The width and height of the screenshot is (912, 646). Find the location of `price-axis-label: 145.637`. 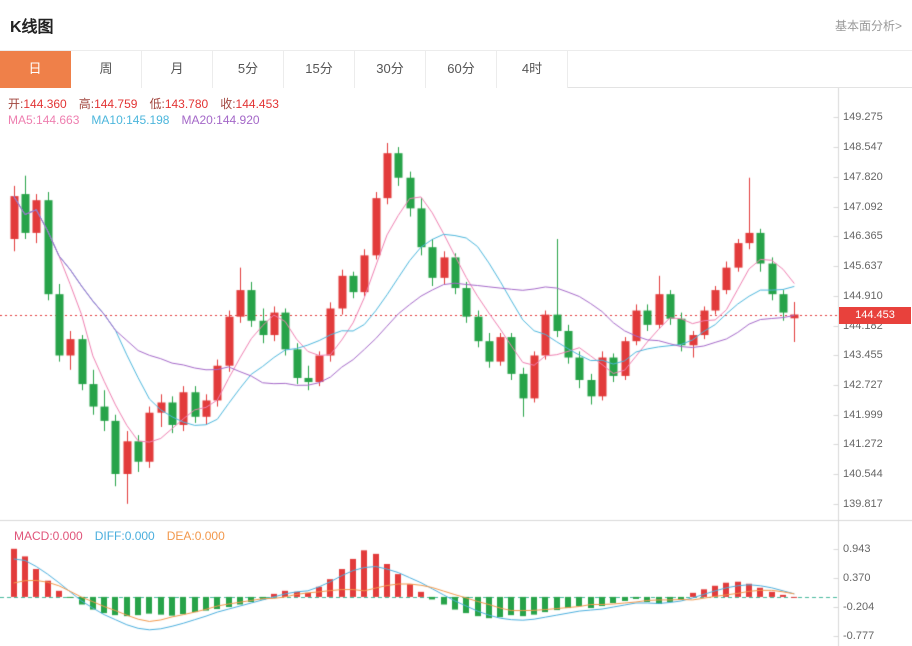

price-axis-label: 145.637 is located at coordinates (863, 266).